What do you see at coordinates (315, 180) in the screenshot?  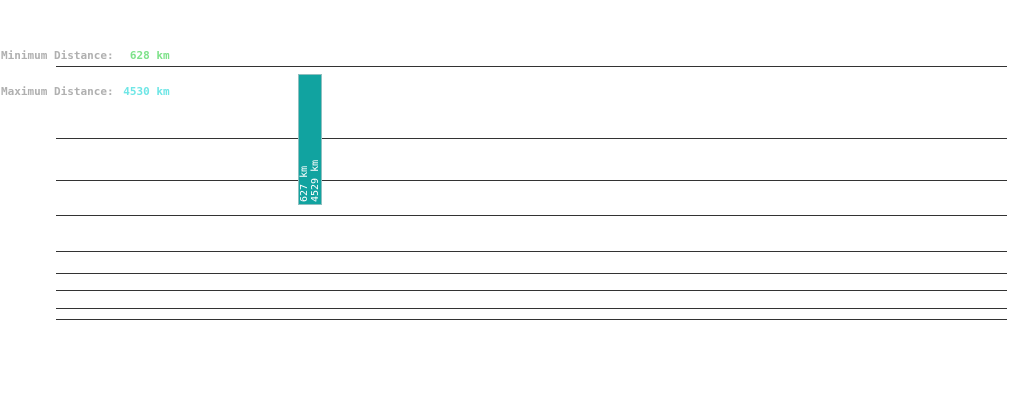 I see `bar-max-label: 4529 km` at bounding box center [315, 180].